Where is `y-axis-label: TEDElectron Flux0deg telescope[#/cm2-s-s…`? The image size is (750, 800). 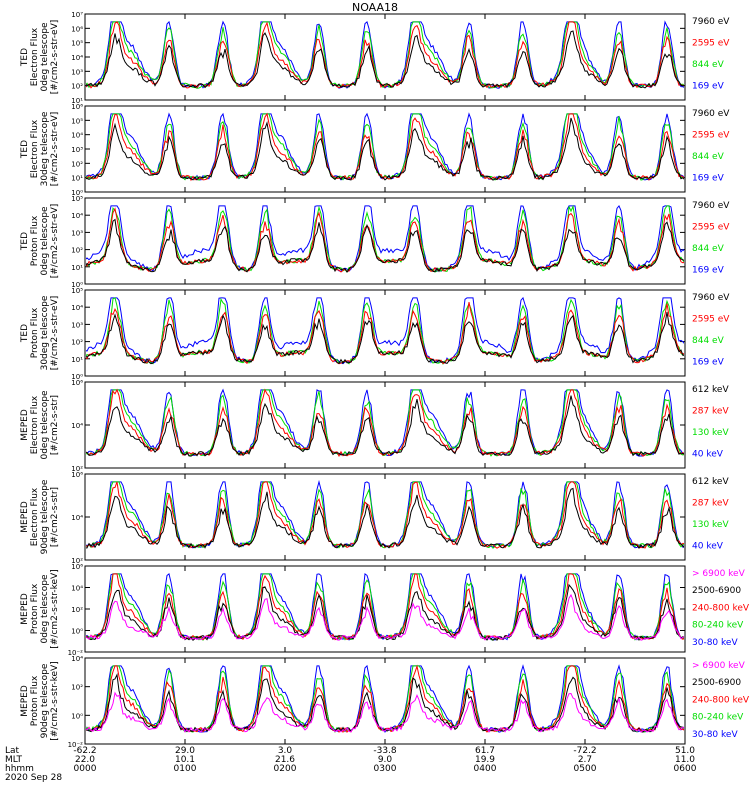
y-axis-label: TEDElectron Flux0deg telescope[#/cm2-s-s… is located at coordinates (40, 57).